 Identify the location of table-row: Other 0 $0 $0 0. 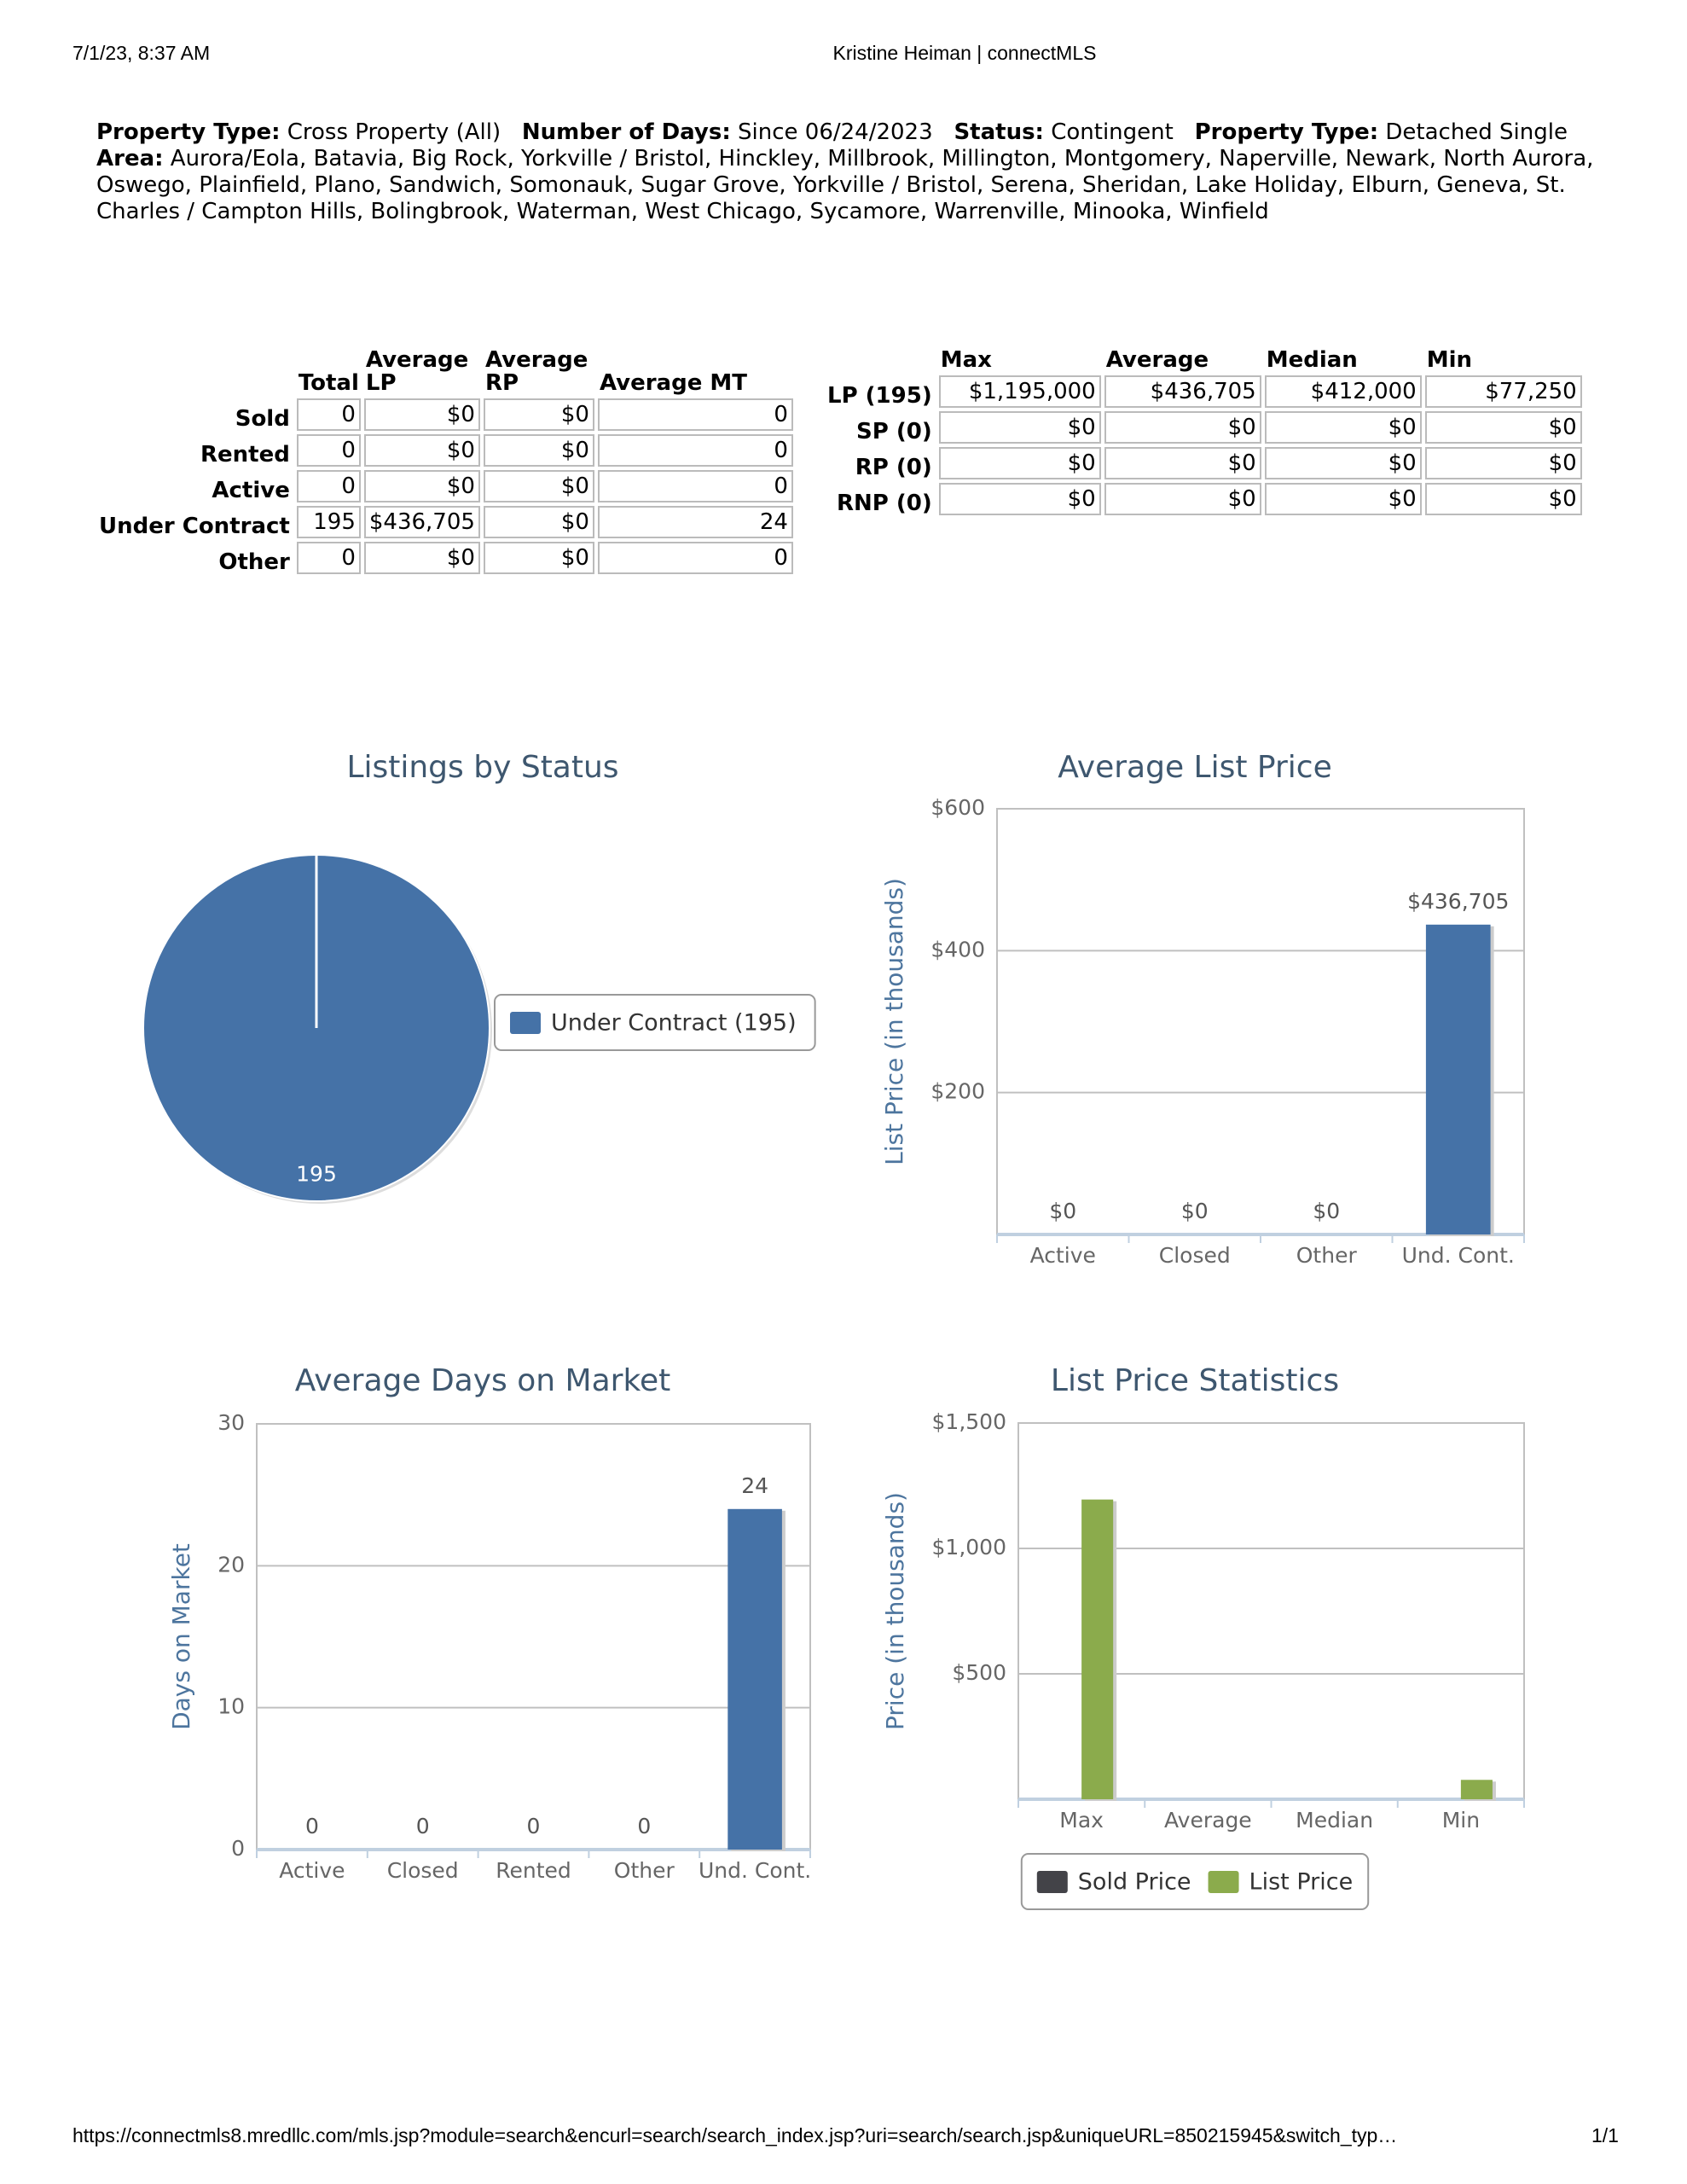
(445, 558).